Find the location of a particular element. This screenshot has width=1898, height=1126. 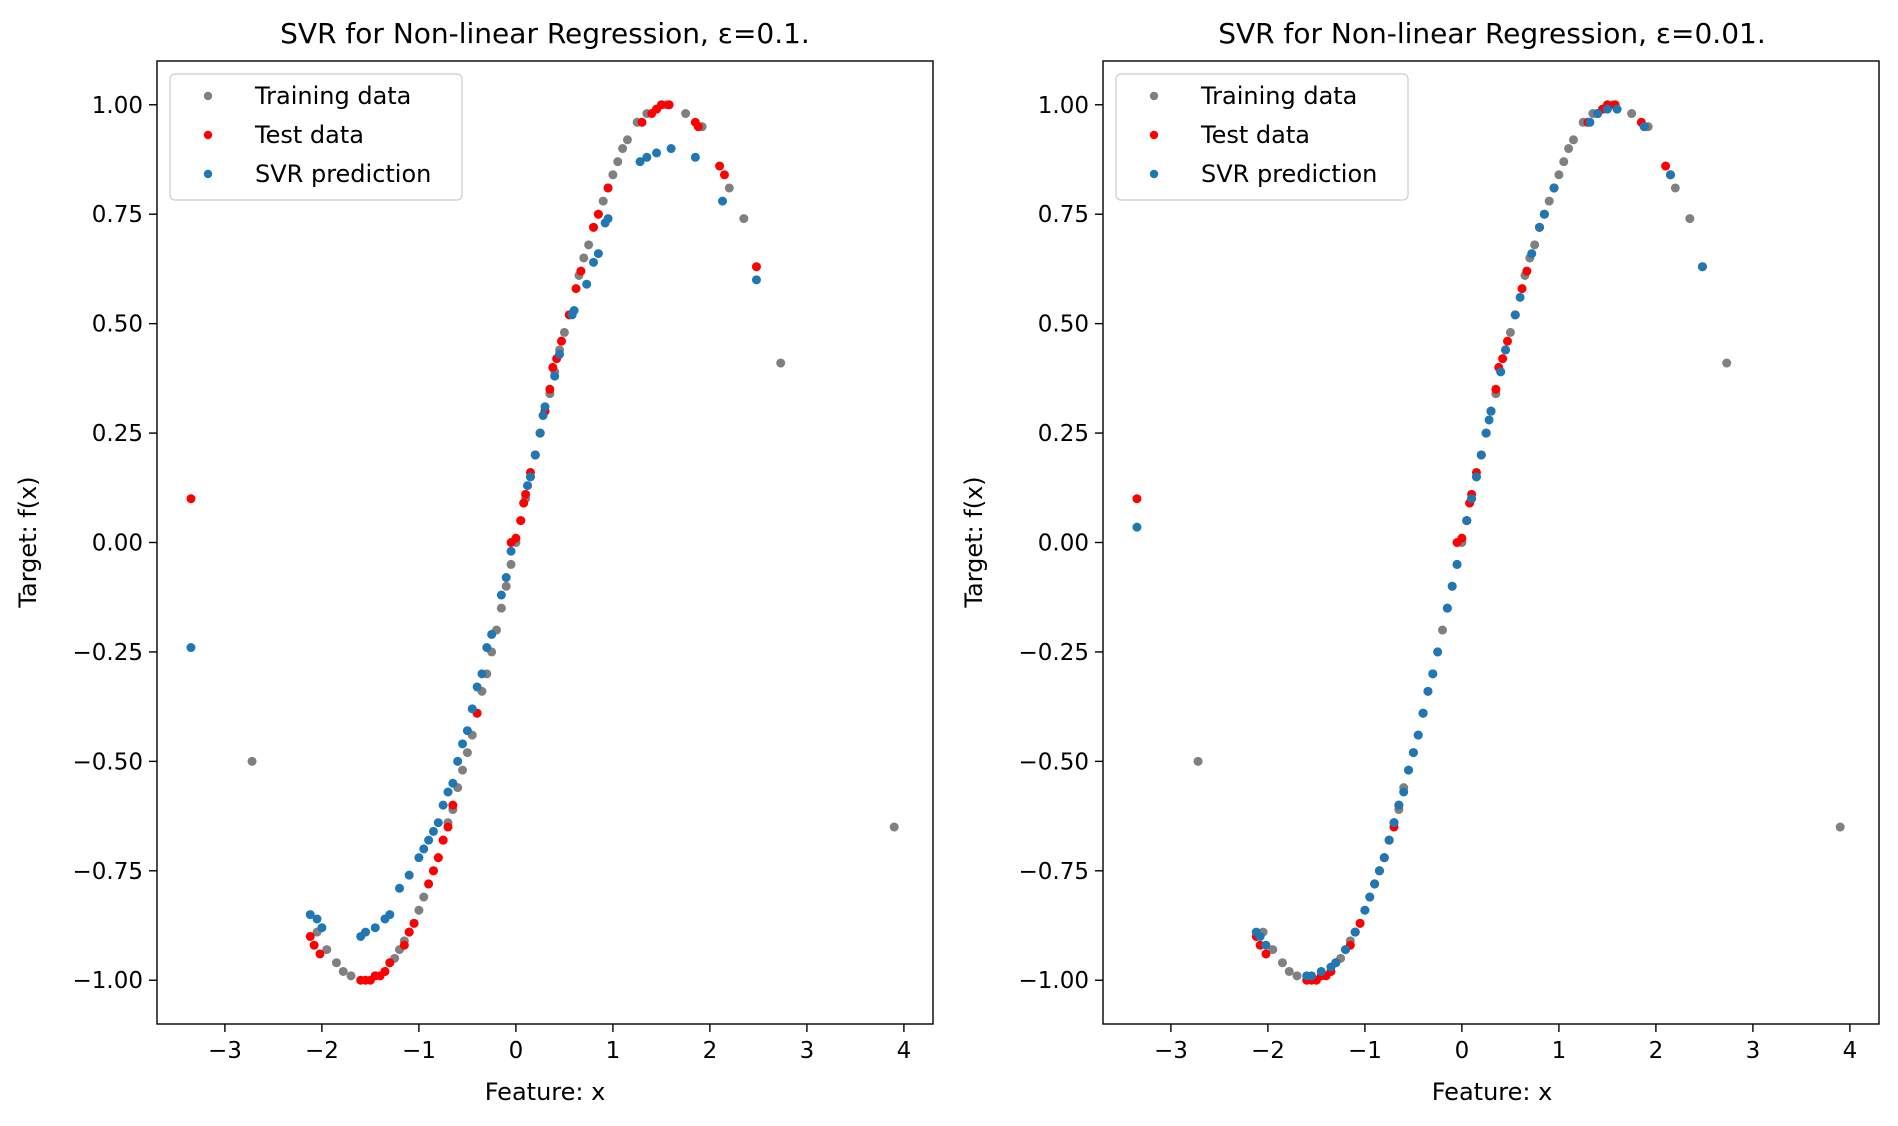

y-tick-label: 0.00 is located at coordinates (117, 544).